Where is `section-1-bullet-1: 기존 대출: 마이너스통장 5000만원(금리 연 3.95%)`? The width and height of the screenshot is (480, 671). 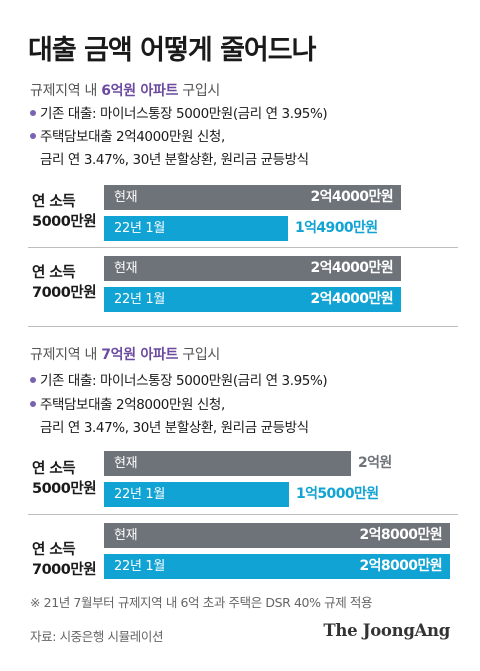
section-1-bullet-1: 기존 대출: 마이너스통장 5000만원(금리 연 3.95%) is located at coordinates (179, 114).